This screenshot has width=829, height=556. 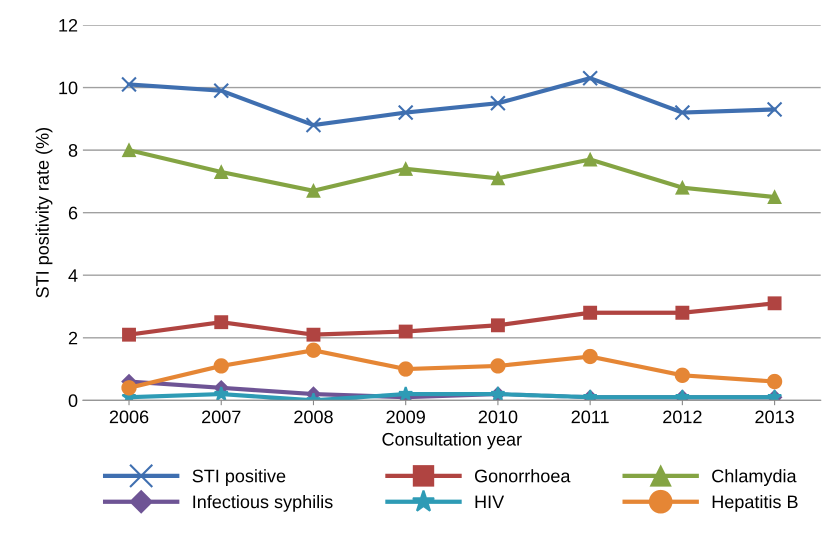 I want to click on x-tick-label: 2012, so click(x=682, y=417).